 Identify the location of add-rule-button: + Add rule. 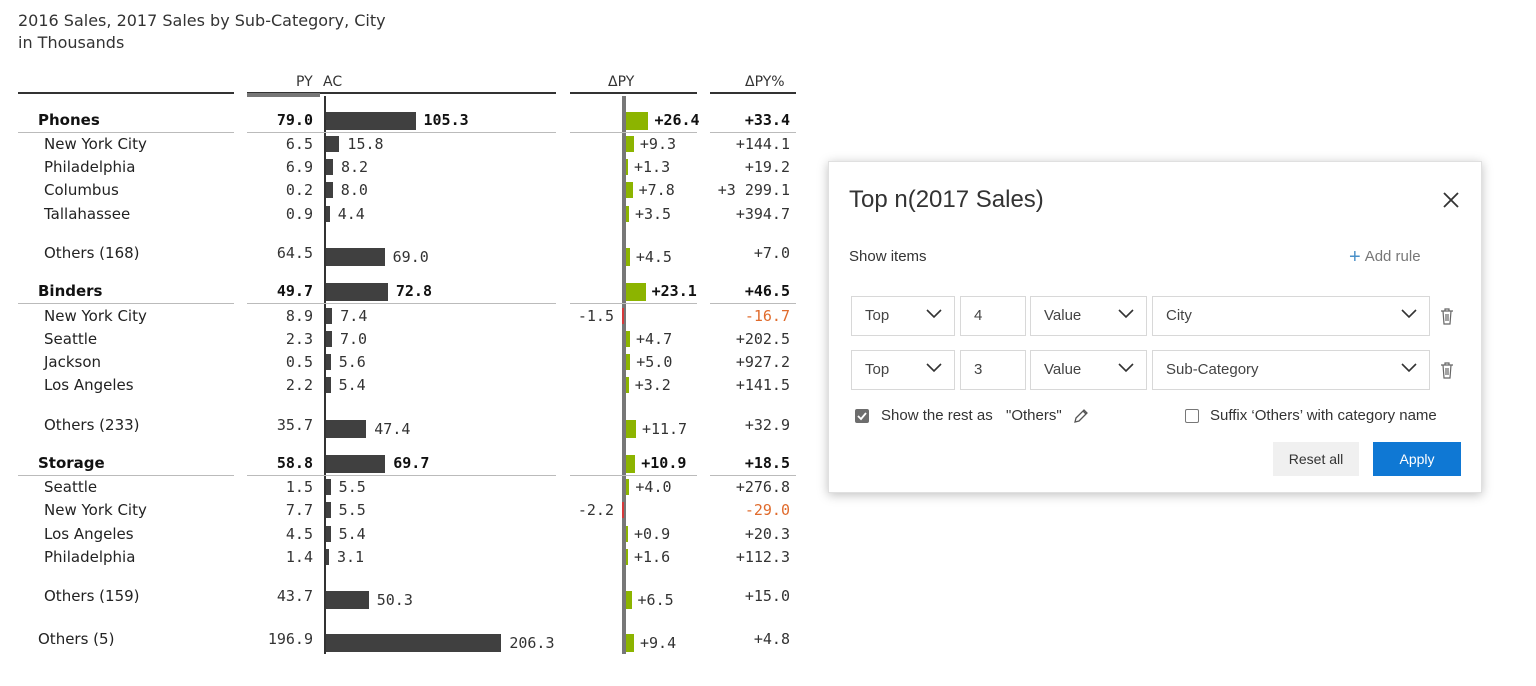
(1385, 257).